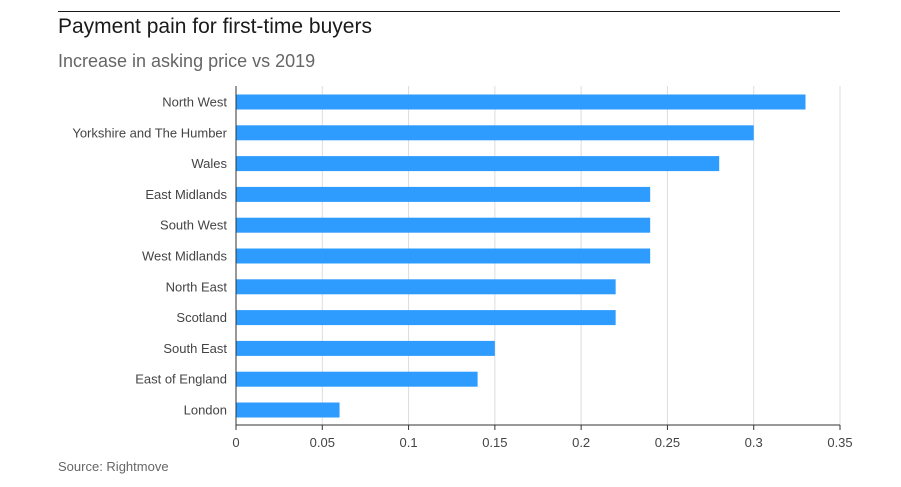  I want to click on tick-labels: 0 0.05 0.1 0.15 0.2 0.25 0.3 0.35, so click(542, 442).